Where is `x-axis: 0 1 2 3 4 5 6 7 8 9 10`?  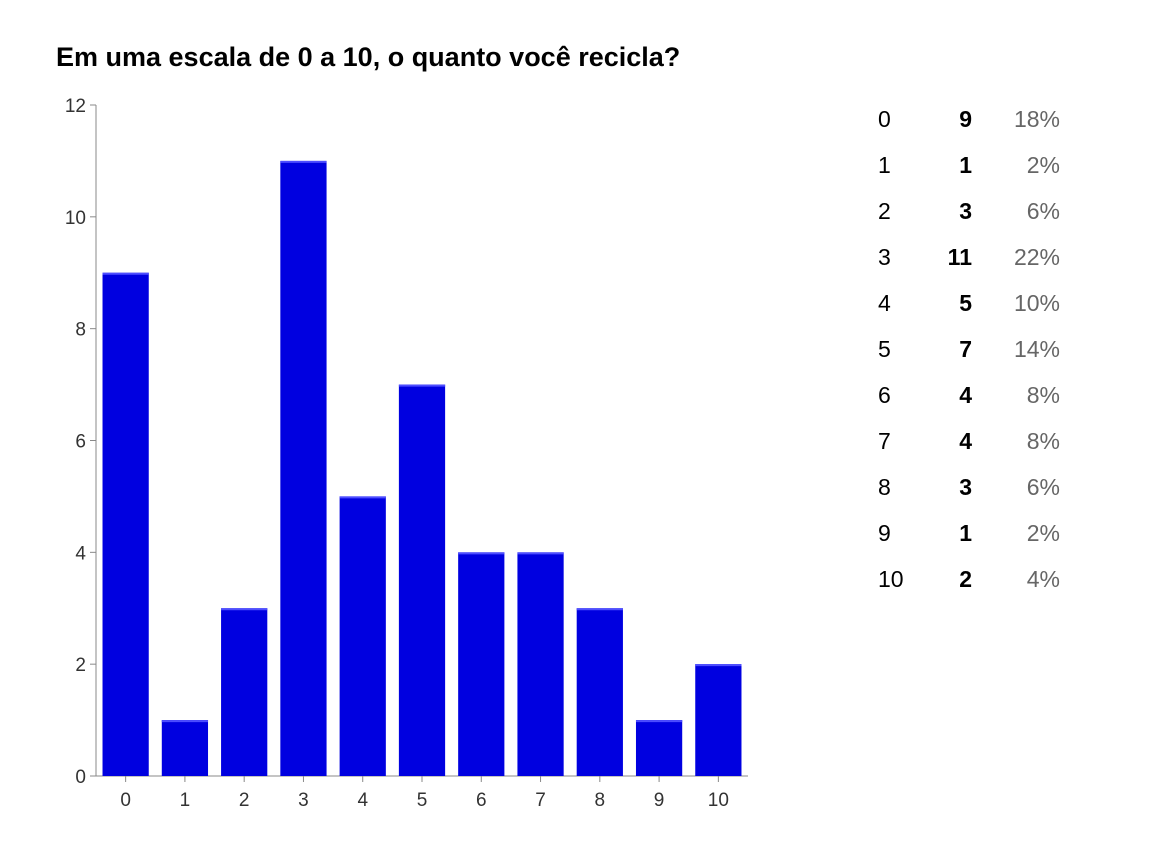 x-axis: 0 1 2 3 4 5 6 7 8 9 10 is located at coordinates (422, 793).